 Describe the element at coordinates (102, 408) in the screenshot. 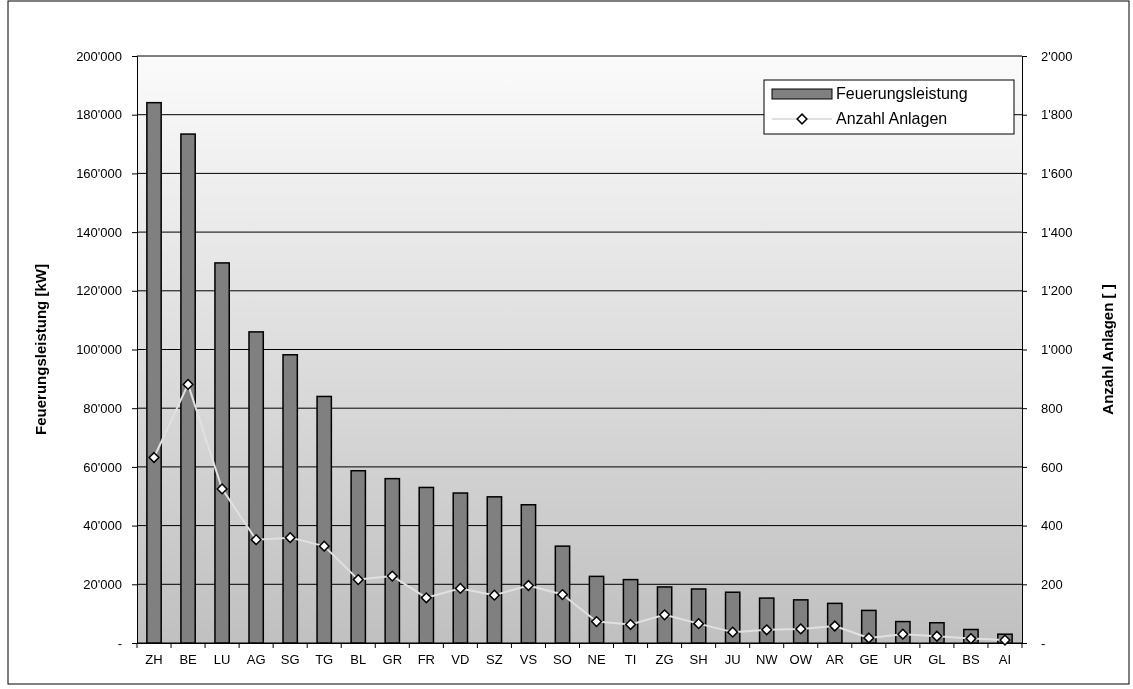

I see `y-tick-label: 80'000` at that location.